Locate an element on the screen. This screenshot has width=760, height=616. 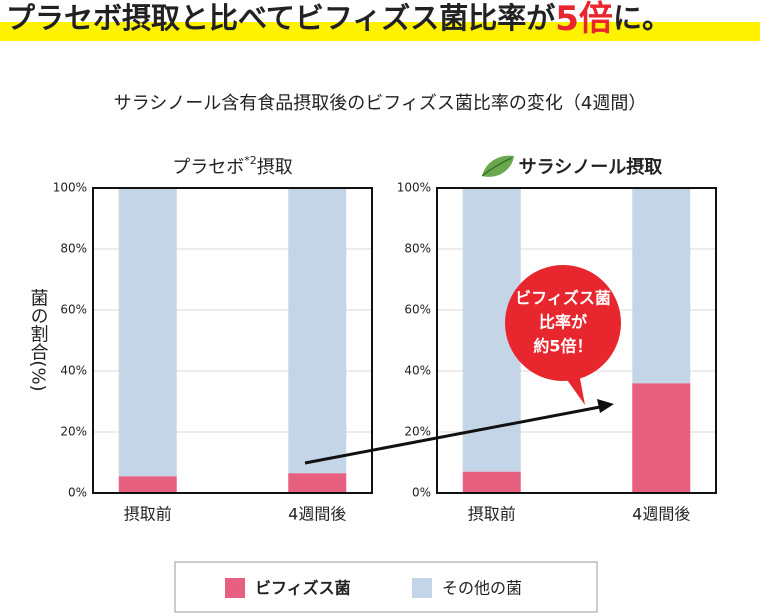
arrow-line is located at coordinates (452, 435).